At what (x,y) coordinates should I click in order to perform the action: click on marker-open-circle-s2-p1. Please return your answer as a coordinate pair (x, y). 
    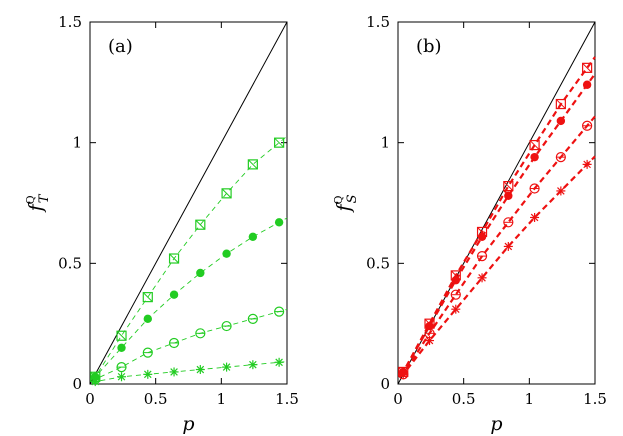
    Looking at the image, I should click on (121, 367).